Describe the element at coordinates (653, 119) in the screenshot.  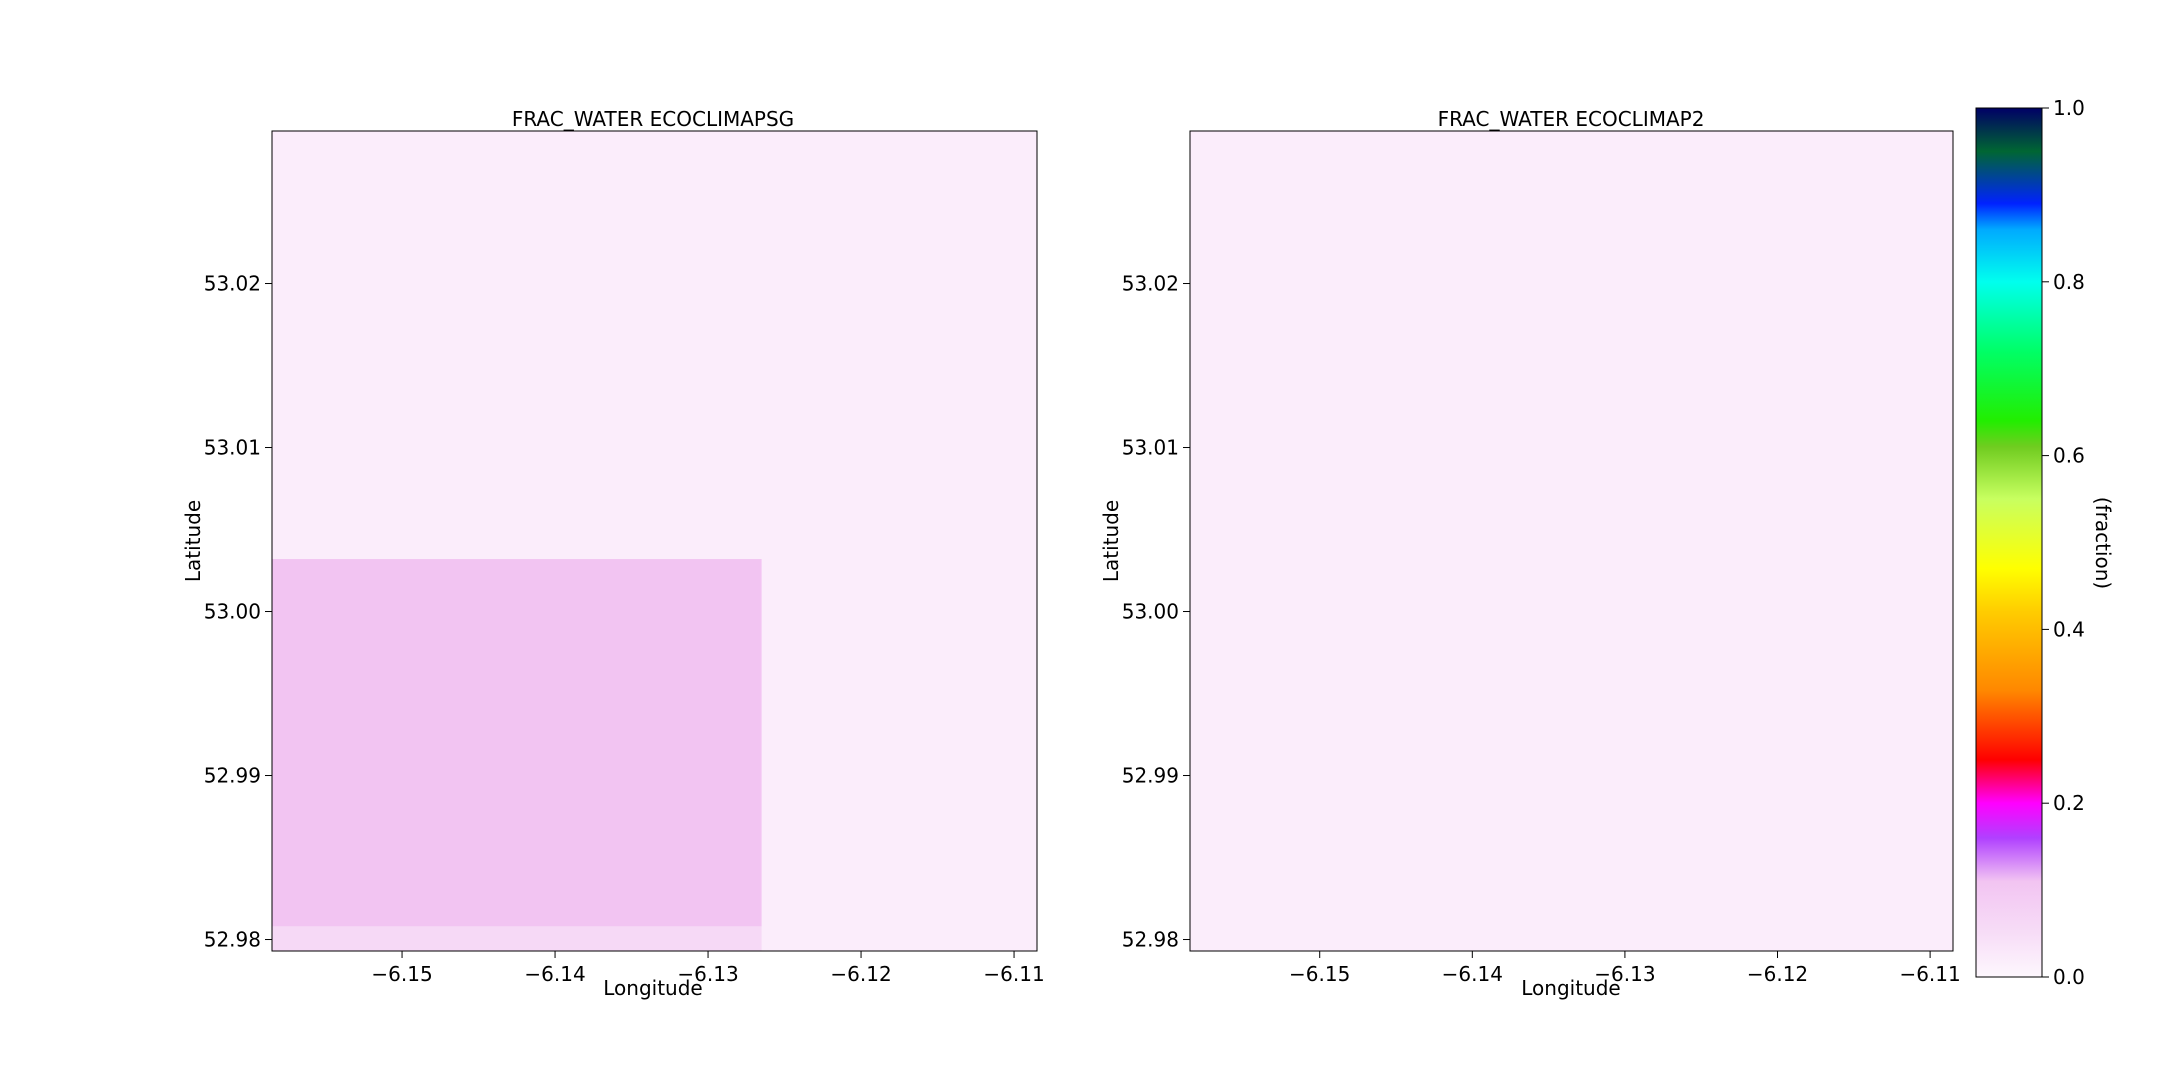
I see `panel-title: FRAC_WATER ECOCLIMAPSG` at that location.